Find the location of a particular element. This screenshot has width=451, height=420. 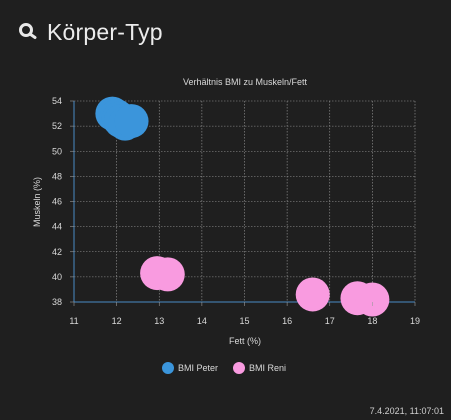

y-tick-label: 46 is located at coordinates (57, 202).